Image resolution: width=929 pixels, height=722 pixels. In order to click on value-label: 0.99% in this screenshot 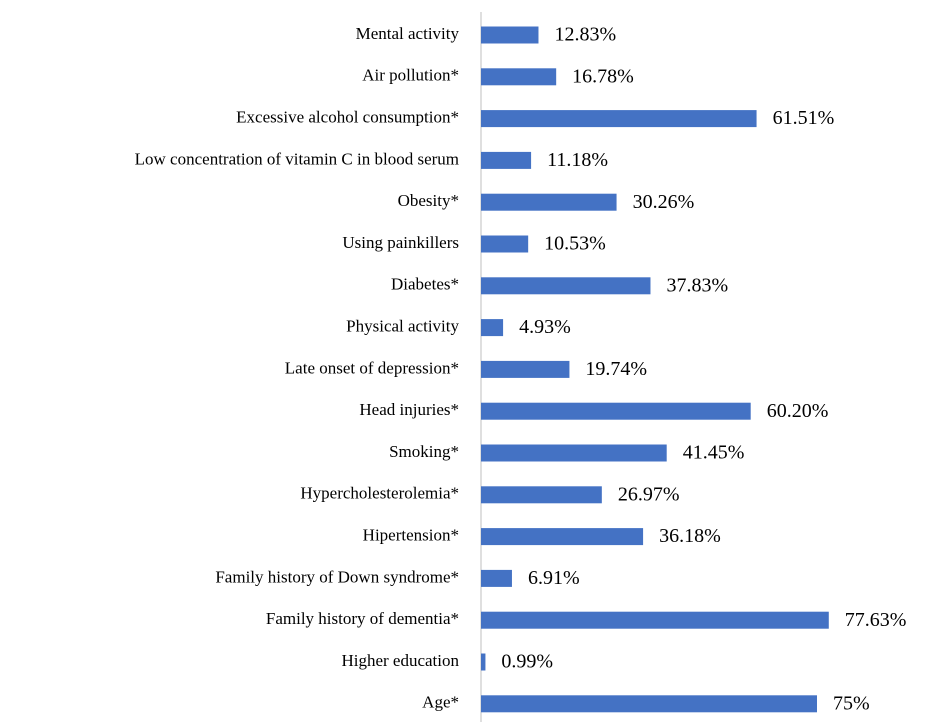, I will do `click(527, 662)`.